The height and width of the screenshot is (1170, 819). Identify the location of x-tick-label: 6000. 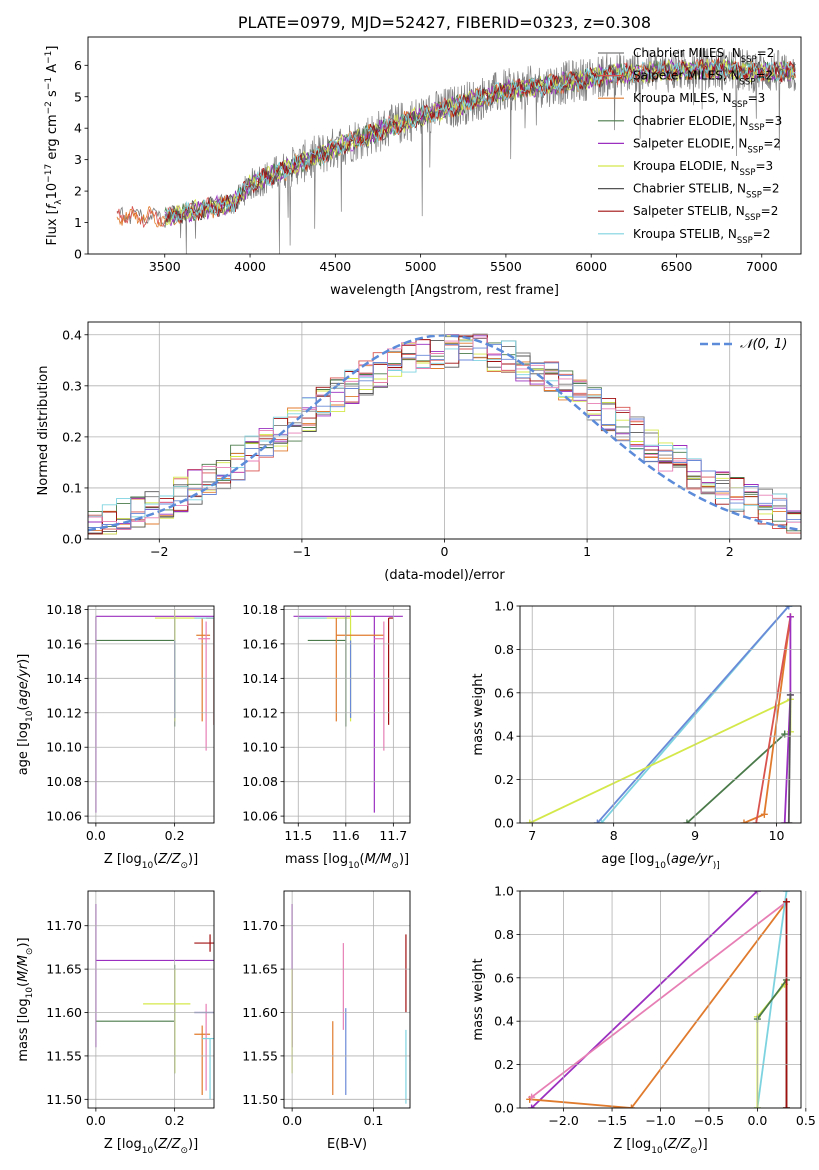
(591, 266).